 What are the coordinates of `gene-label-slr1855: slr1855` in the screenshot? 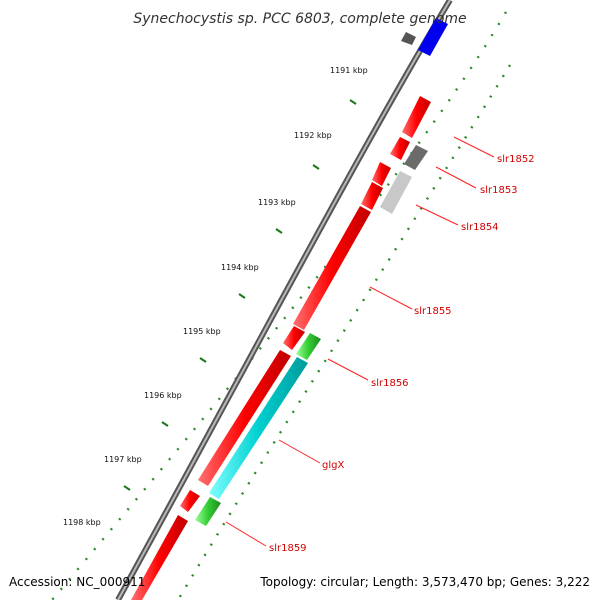 It's located at (433, 311).